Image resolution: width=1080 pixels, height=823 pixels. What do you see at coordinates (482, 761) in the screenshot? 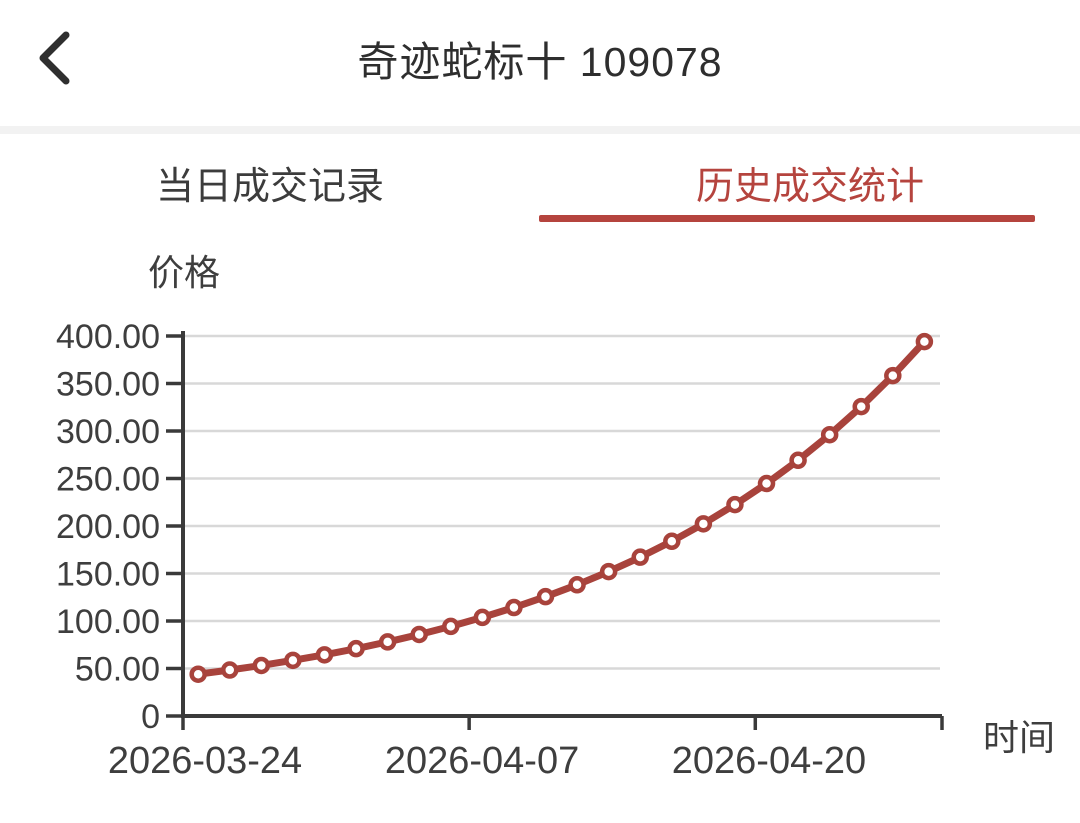
I see `x-tick-label: 2026-04-07` at bounding box center [482, 761].